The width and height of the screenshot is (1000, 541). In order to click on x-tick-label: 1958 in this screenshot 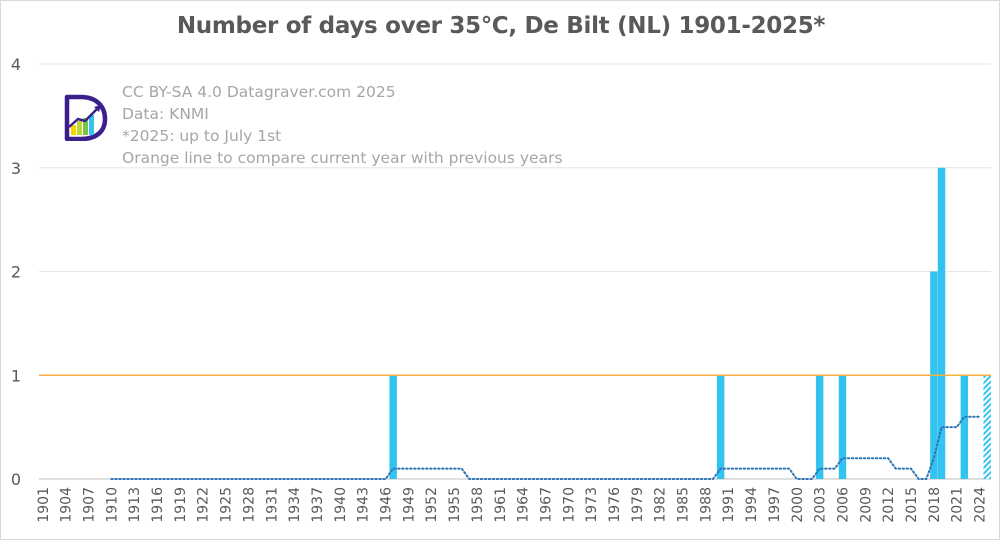, I will do `click(478, 505)`.